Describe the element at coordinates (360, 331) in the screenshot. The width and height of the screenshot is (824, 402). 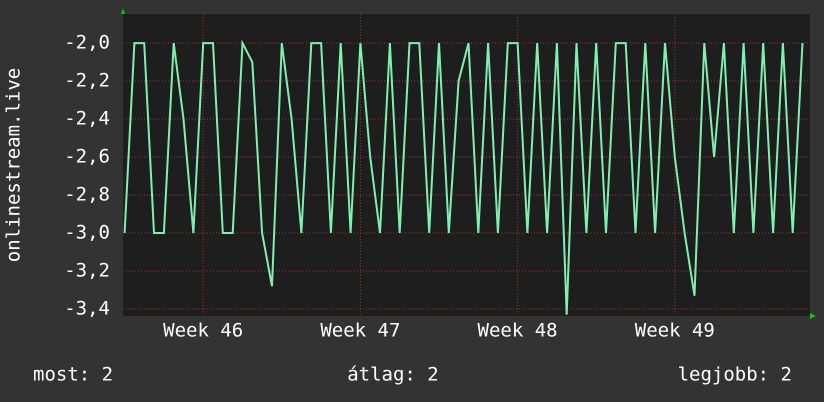
I see `x-tick-label: Week 47` at that location.